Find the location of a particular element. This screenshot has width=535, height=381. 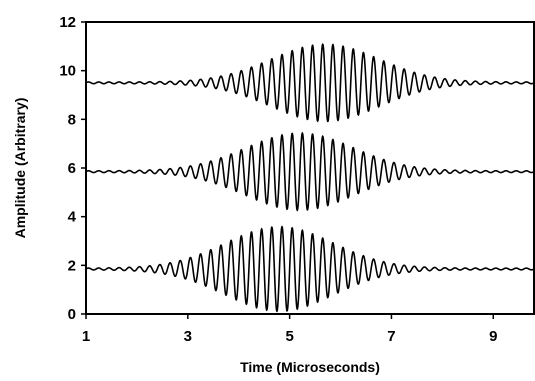

x-tick-label: 3 is located at coordinates (188, 336).